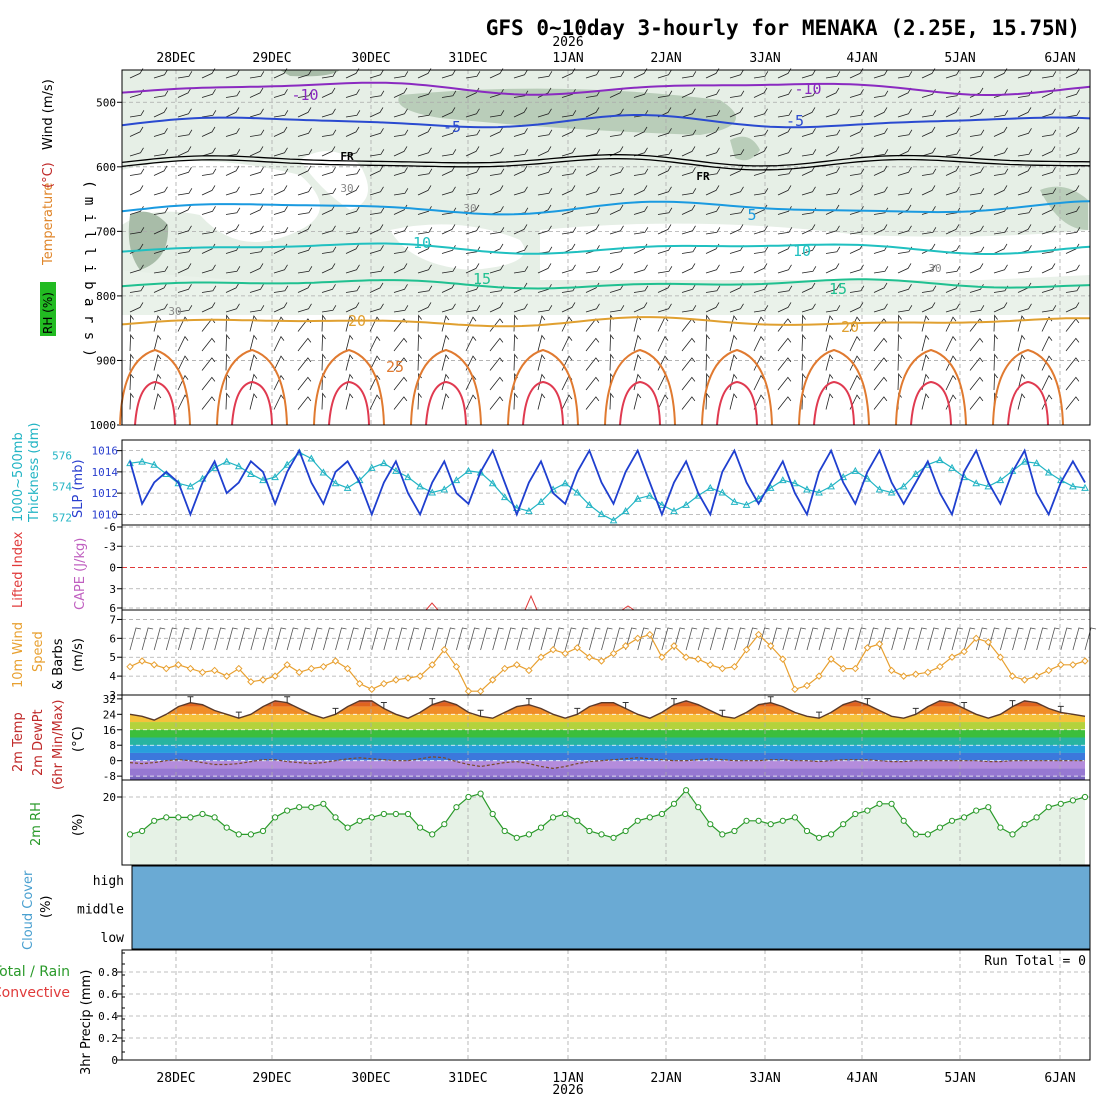 The image size is (1100, 1100). Describe the element at coordinates (110, 714) in the screenshot. I see `temp-24-label: 24` at that location.